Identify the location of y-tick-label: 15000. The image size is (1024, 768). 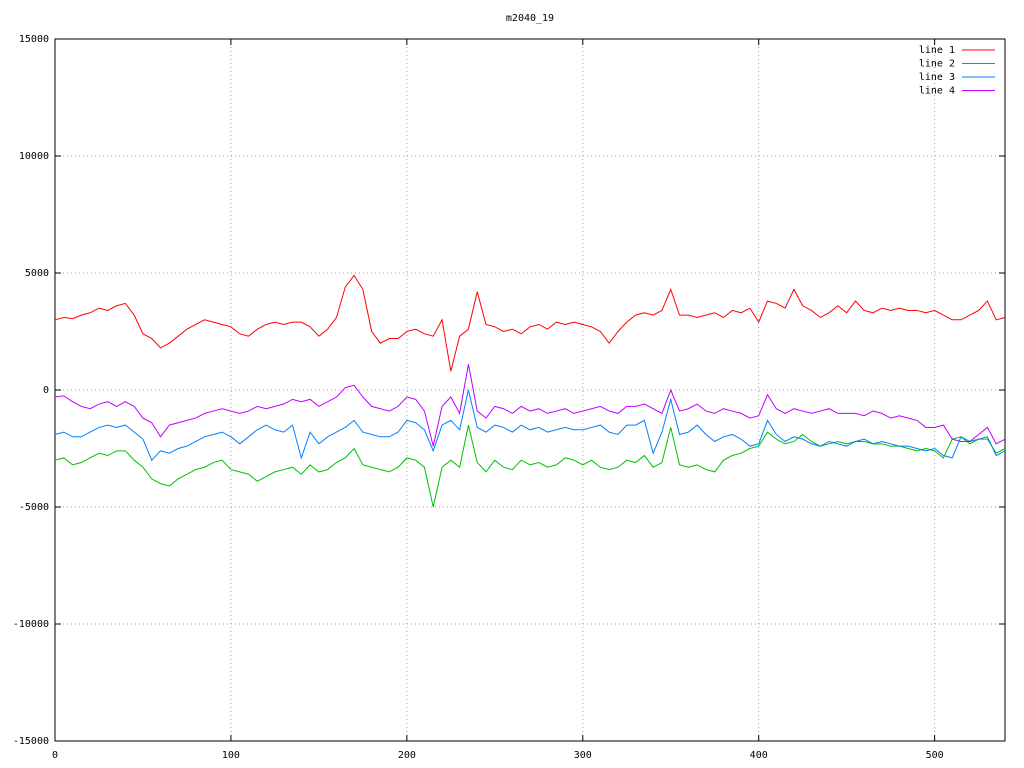
(34, 39).